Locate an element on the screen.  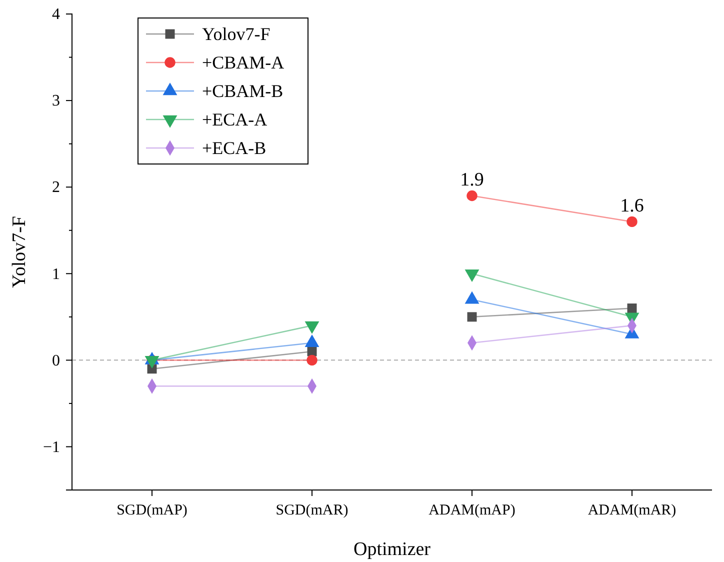
x-tick-label: ADAM(mAR) is located at coordinates (632, 510).